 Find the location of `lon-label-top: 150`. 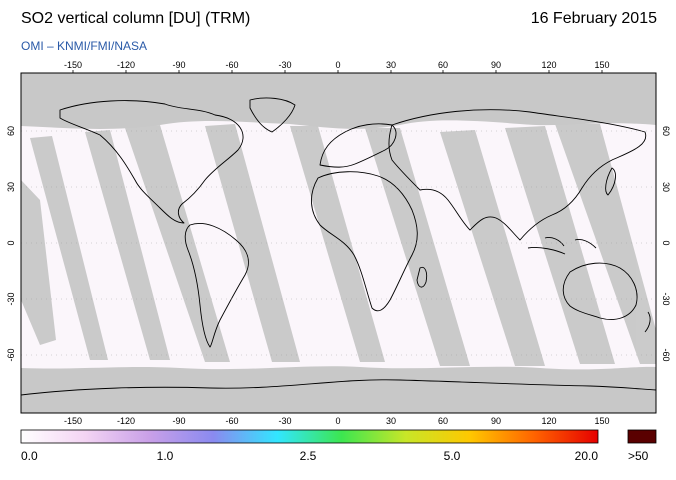

lon-label-top: 150 is located at coordinates (601, 65).